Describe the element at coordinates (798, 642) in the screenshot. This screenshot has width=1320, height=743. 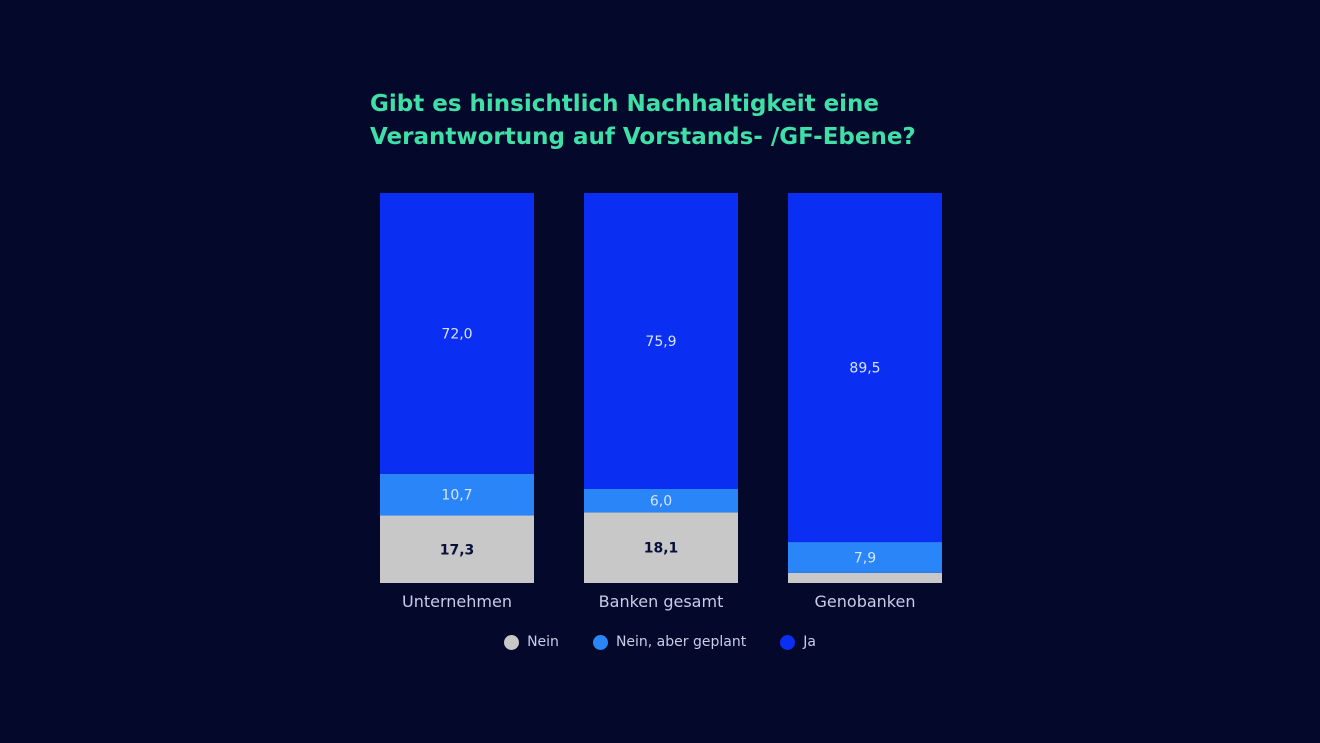
I see `legend-item: Ja` at that location.